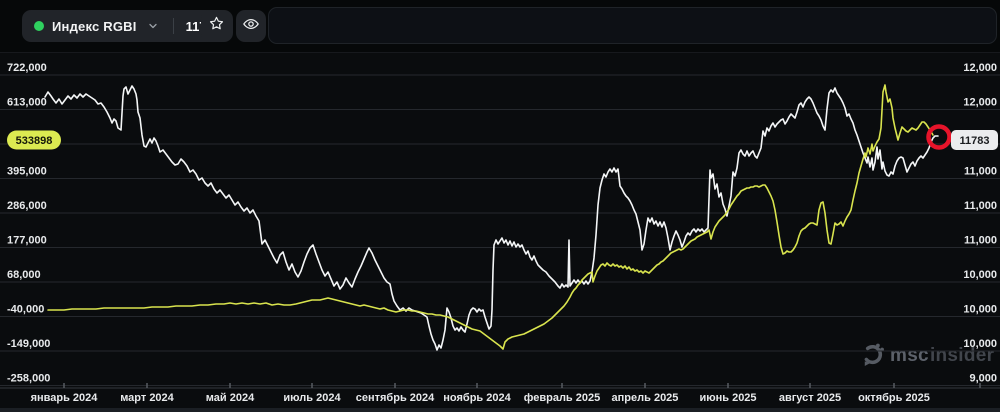  Describe the element at coordinates (39, 26) in the screenshot. I see `status-dot-icon` at that location.